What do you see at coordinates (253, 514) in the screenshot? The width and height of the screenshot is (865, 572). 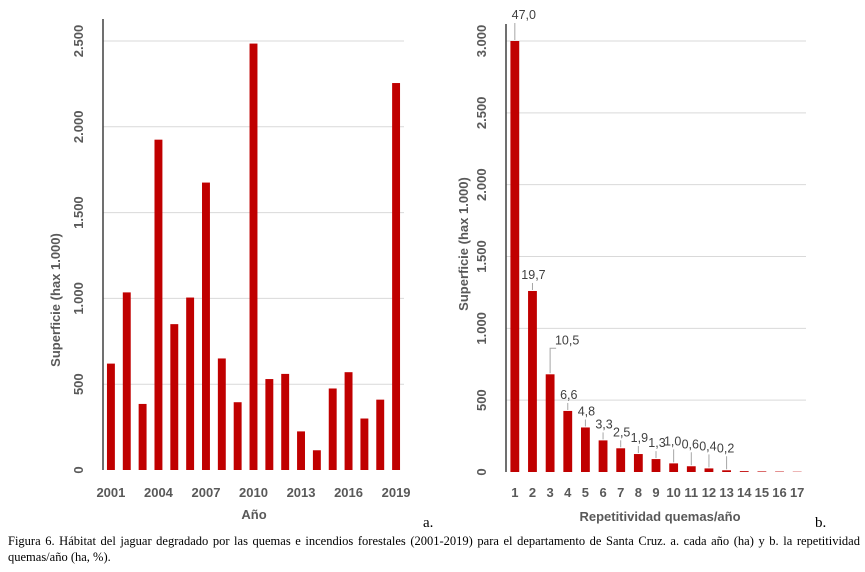 I see `x-axis-title-a: Año` at bounding box center [253, 514].